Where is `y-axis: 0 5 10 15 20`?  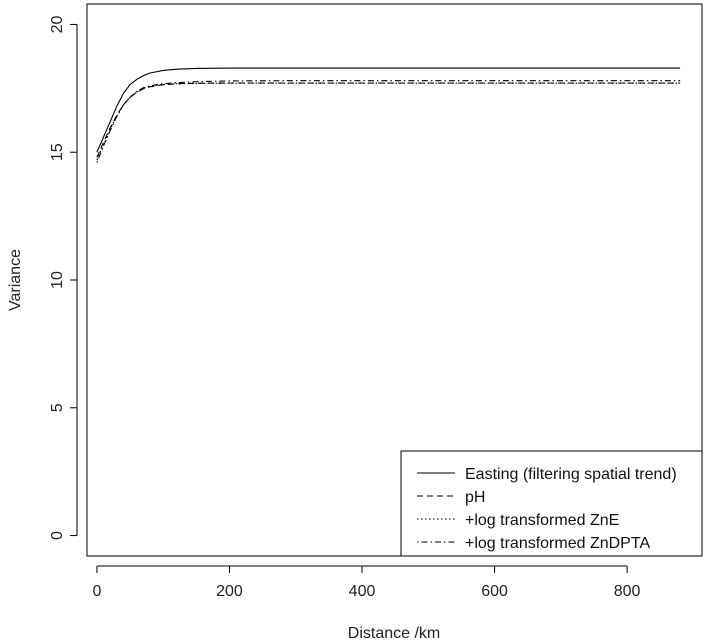
y-axis: 0 5 10 15 20 is located at coordinates (63, 277).